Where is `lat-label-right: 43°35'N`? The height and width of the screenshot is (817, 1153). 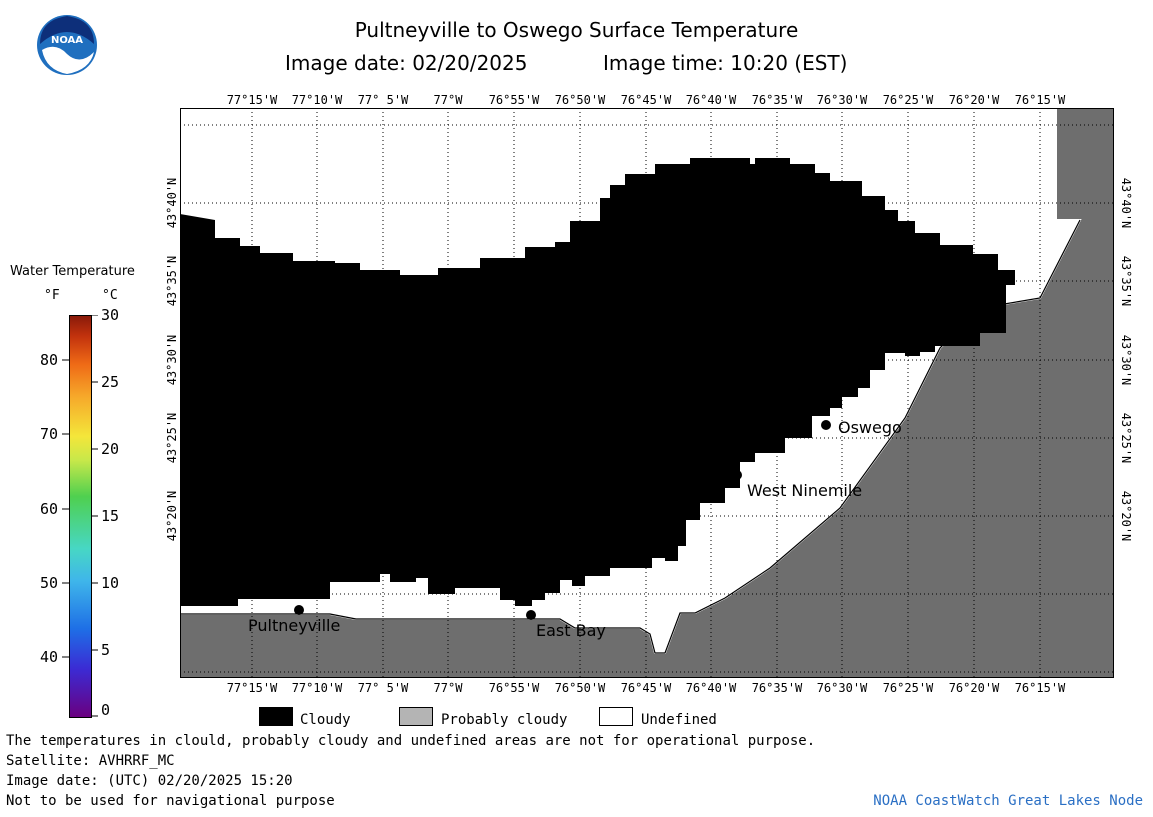
lat-label-right: 43°35'N is located at coordinates (1126, 281).